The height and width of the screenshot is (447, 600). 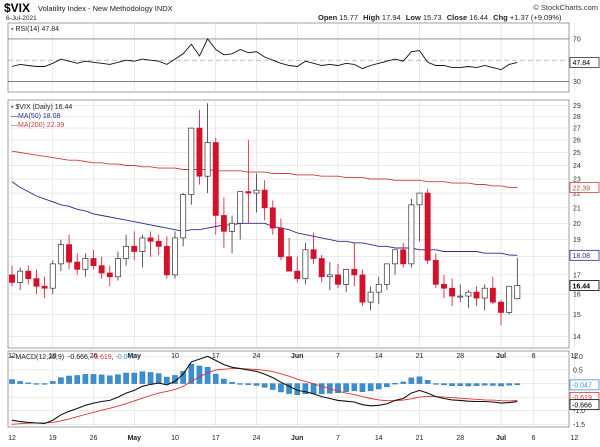 What do you see at coordinates (53, 356) in the screenshot?
I see `price-x-tick-label: 19` at bounding box center [53, 356].